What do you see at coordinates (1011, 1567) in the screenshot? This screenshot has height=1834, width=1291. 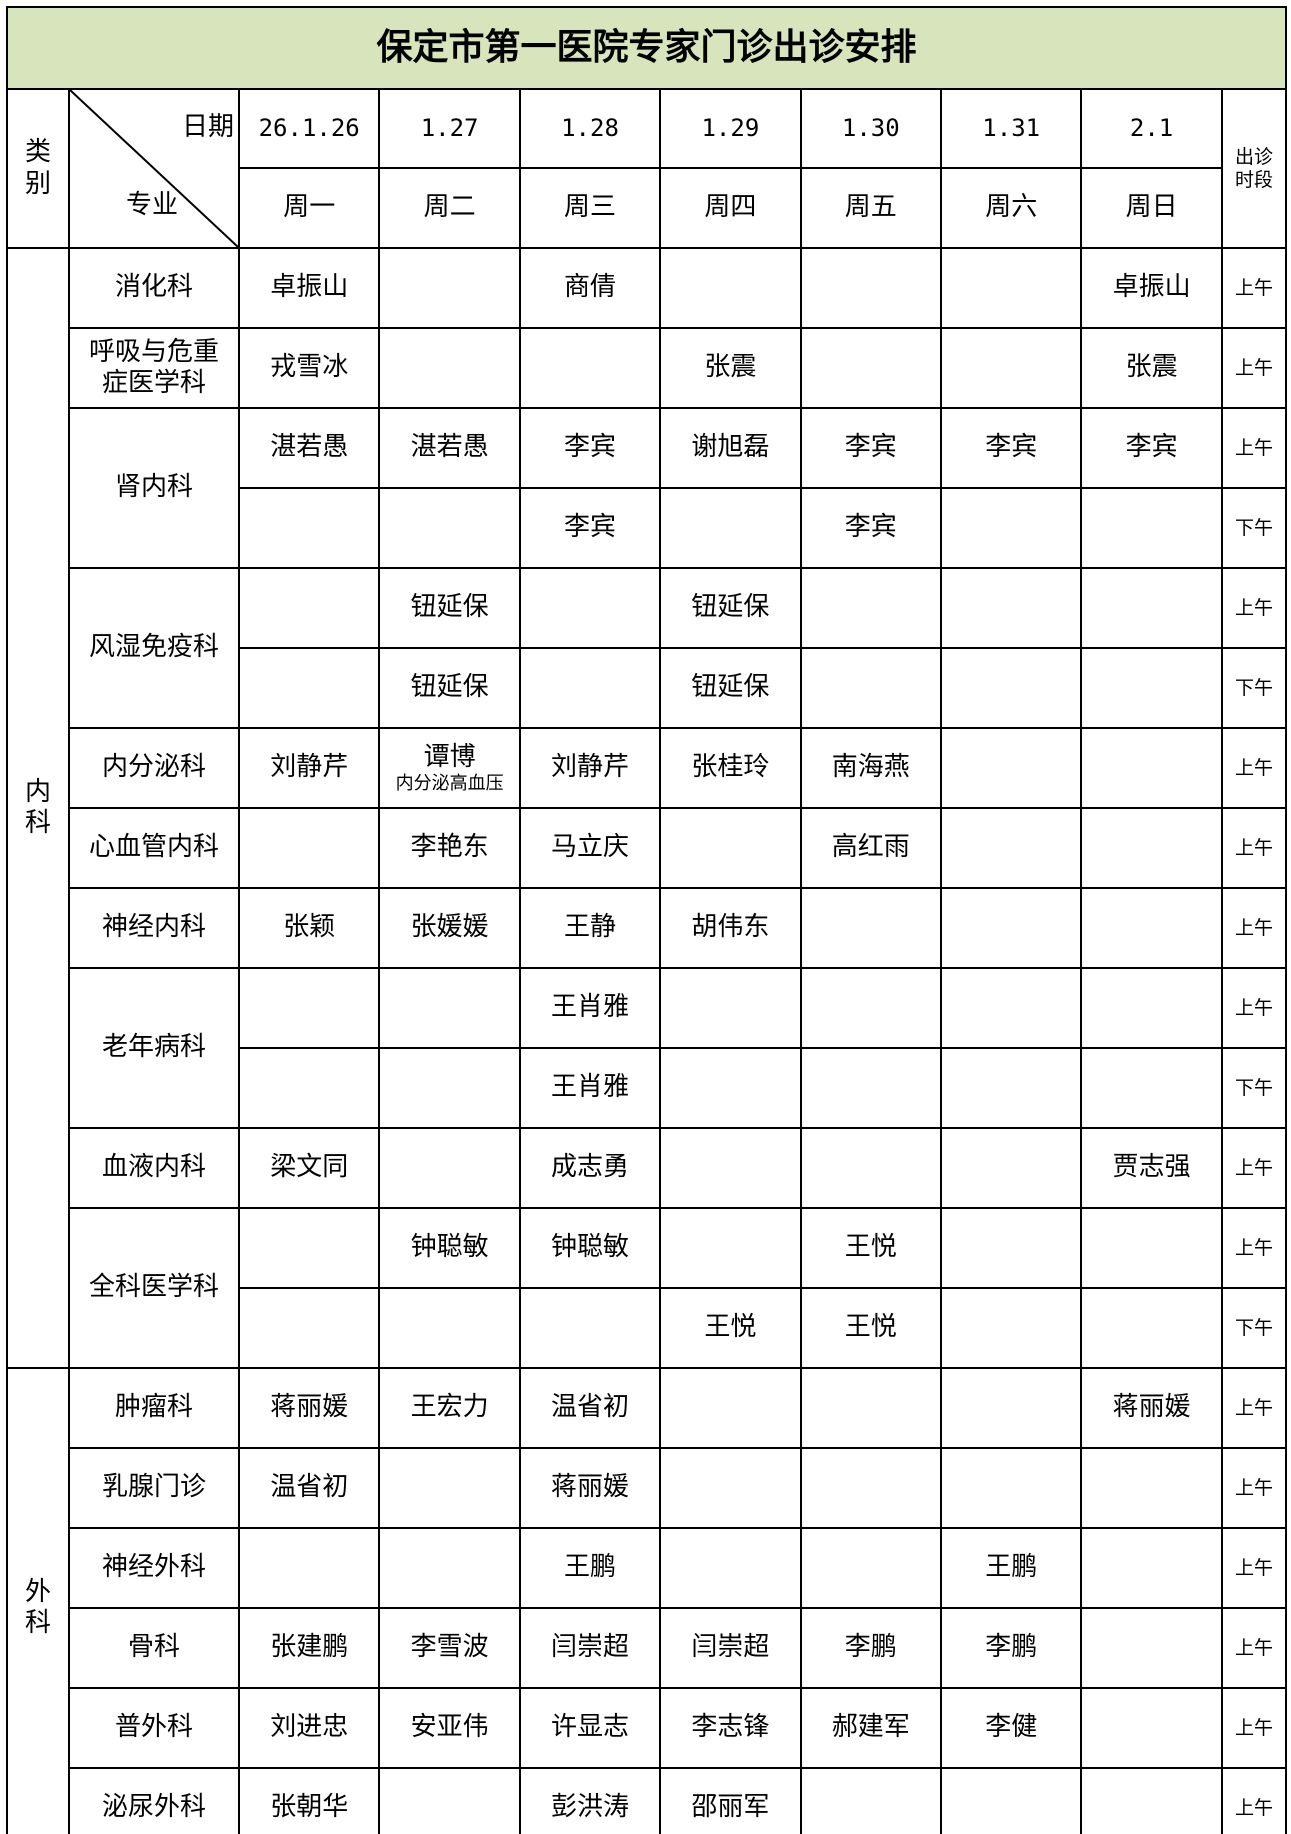 I see `schedule-cell-text: 王鹏` at bounding box center [1011, 1567].